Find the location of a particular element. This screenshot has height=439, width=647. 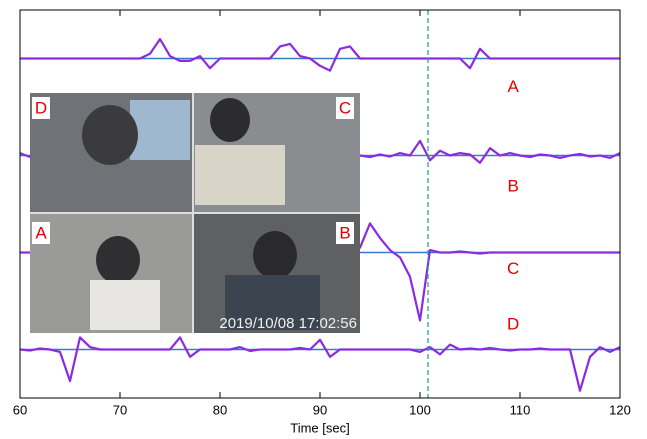

x-tick-label: 80 is located at coordinates (220, 409).